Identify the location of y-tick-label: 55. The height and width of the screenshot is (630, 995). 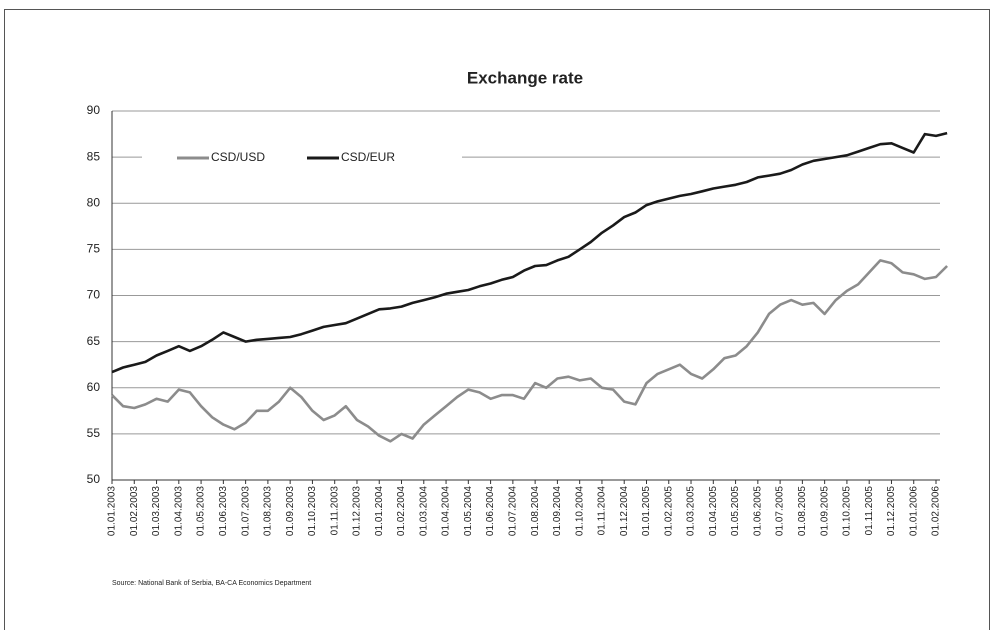
(94, 433).